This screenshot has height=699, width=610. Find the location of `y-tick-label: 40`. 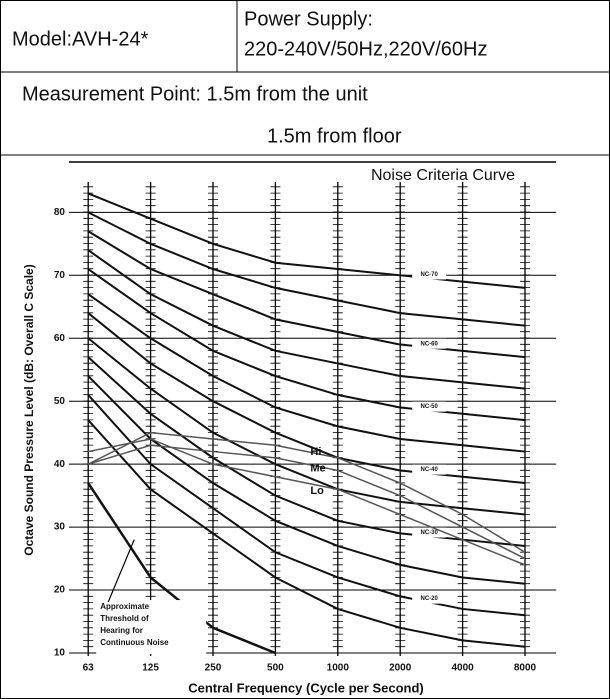

y-tick-label: 40 is located at coordinates (60, 464).